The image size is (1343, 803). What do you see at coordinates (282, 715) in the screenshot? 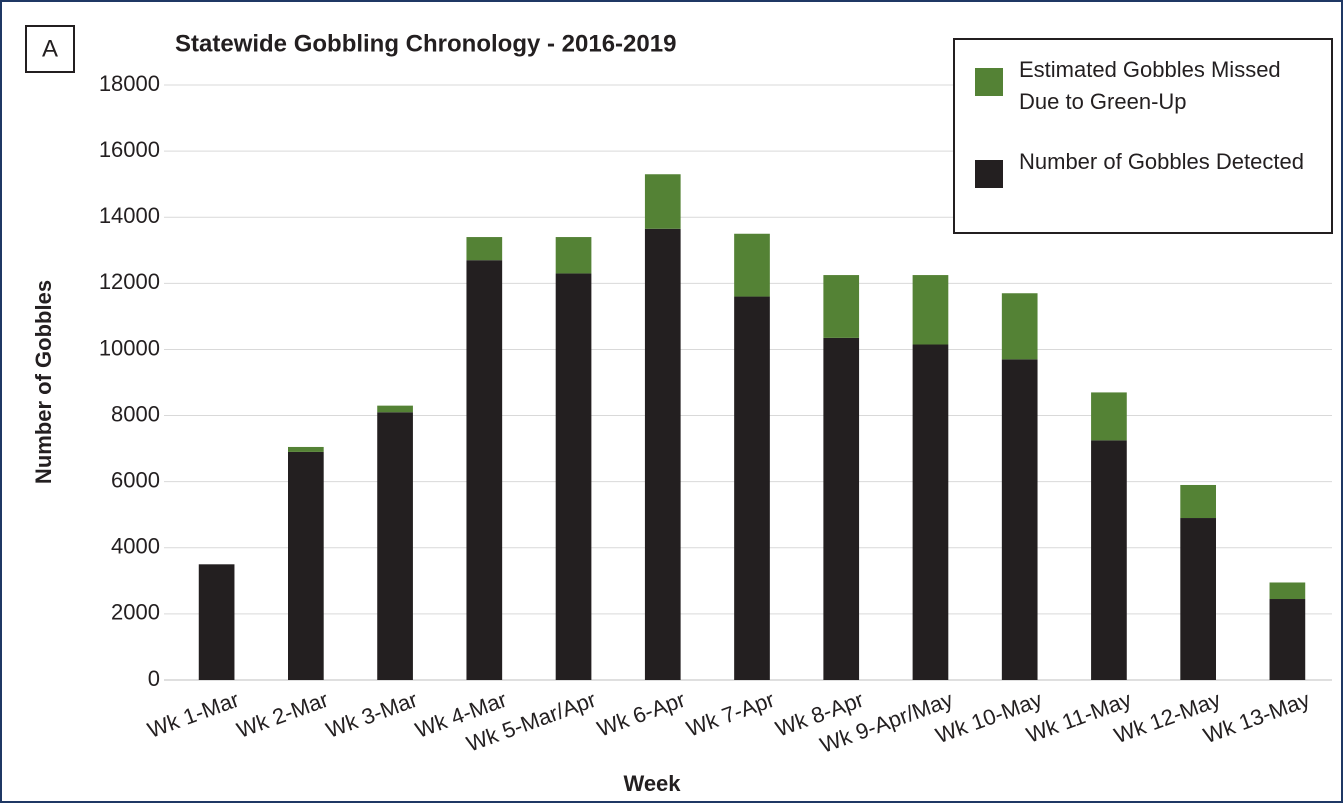
I see `x-tick-label: Wk 2-Mar` at bounding box center [282, 715].